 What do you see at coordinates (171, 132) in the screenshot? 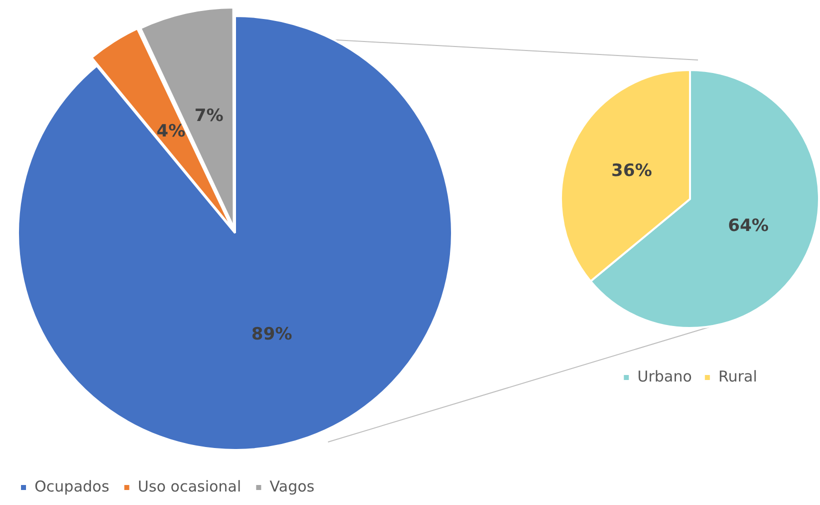
I see `data-label: 4%` at bounding box center [171, 132].